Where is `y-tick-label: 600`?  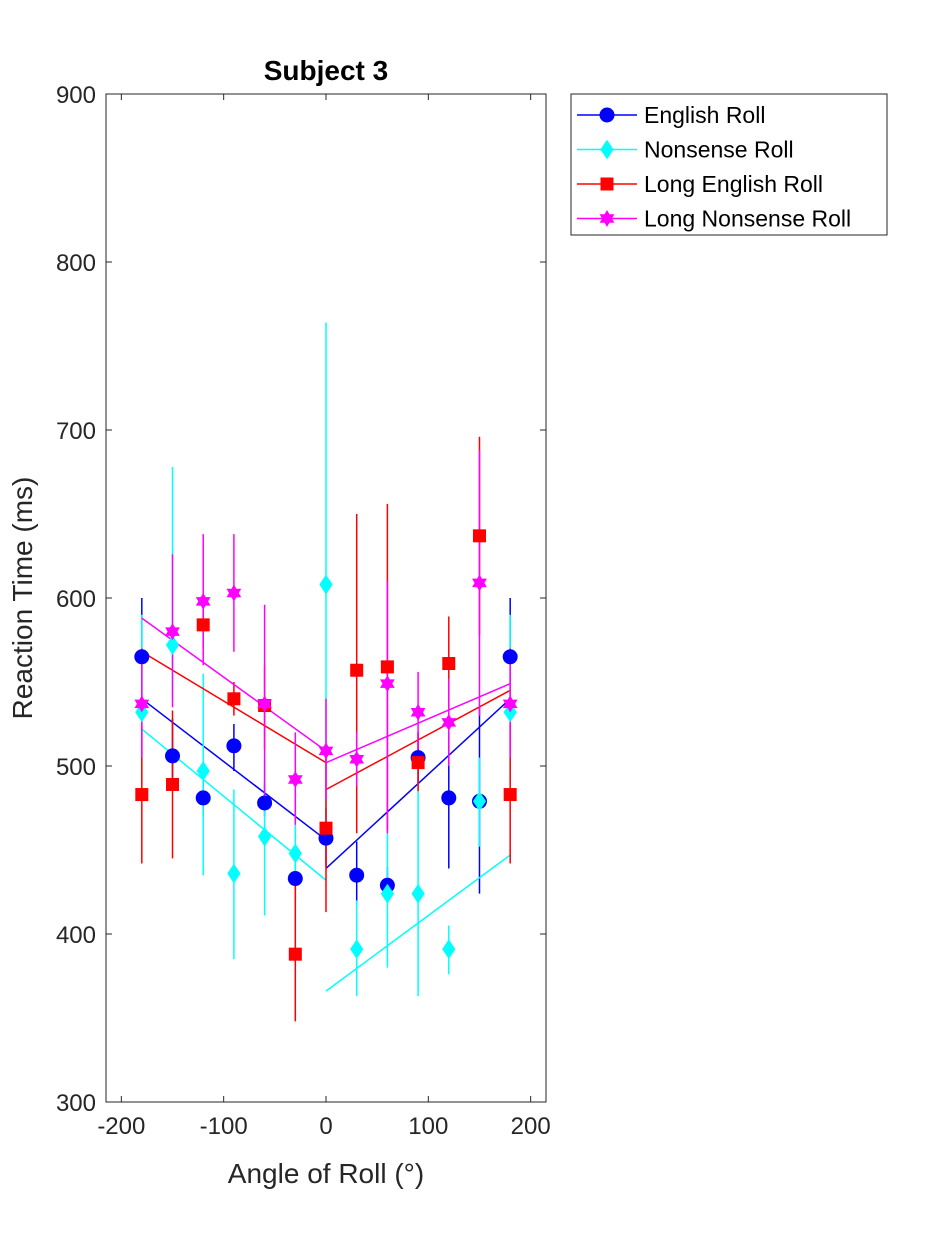 y-tick-label: 600 is located at coordinates (76, 599).